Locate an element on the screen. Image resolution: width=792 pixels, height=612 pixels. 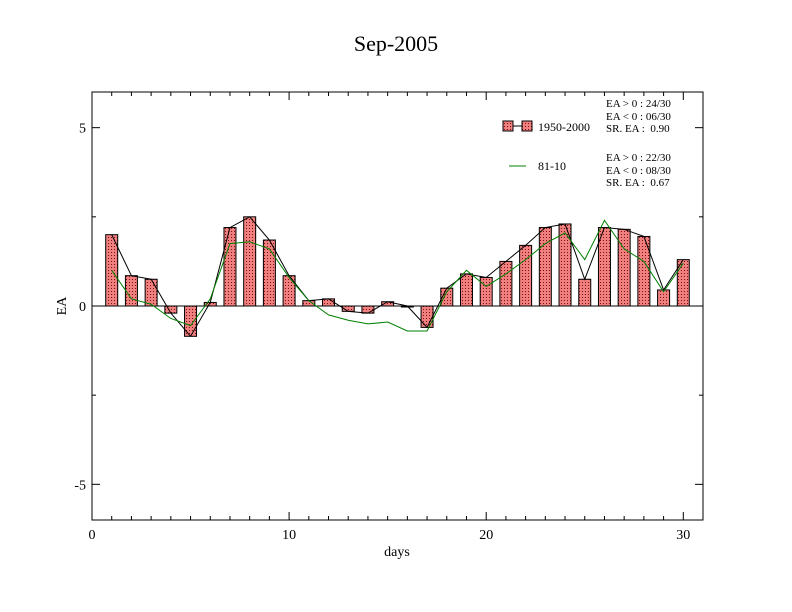
stat-ea-negative: EA < 0 : 06/30 is located at coordinates (638, 116).